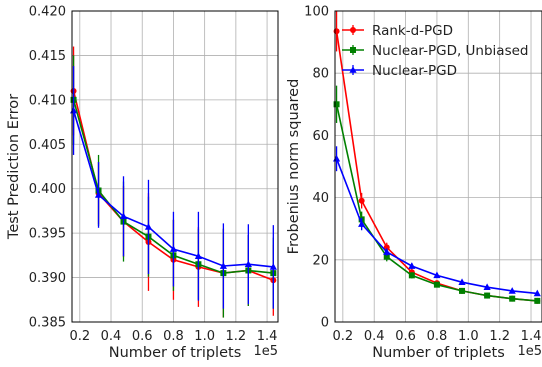 The image size is (542, 367). Describe the element at coordinates (320, 136) in the screenshot. I see `y-tick-label: 60` at that location.